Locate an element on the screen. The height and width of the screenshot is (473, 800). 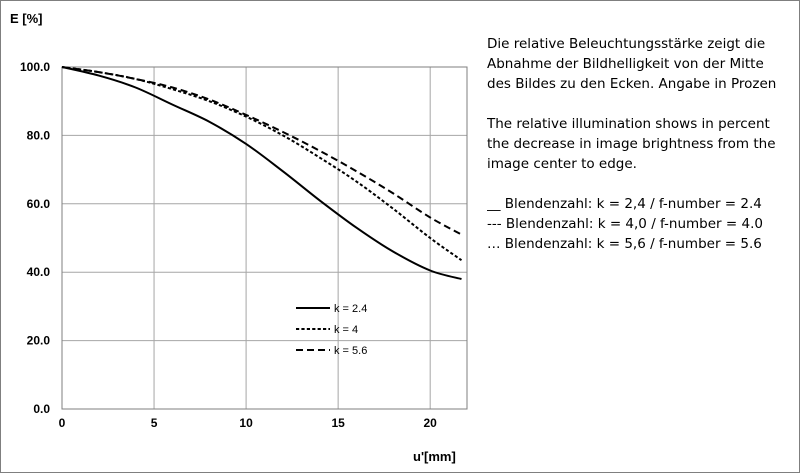
x-tick-label: 0 is located at coordinates (62, 423).